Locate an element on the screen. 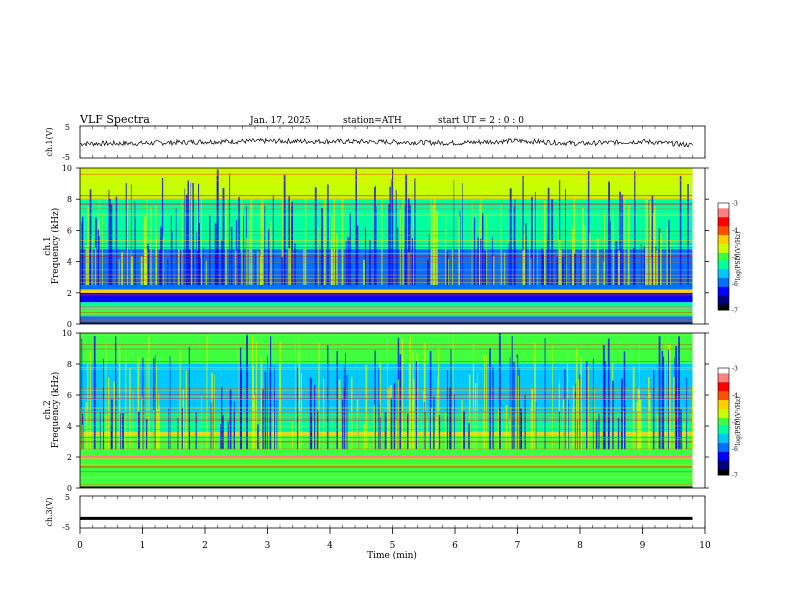 This screenshot has height=612, width=792. time-tick-label: 5 is located at coordinates (393, 546).